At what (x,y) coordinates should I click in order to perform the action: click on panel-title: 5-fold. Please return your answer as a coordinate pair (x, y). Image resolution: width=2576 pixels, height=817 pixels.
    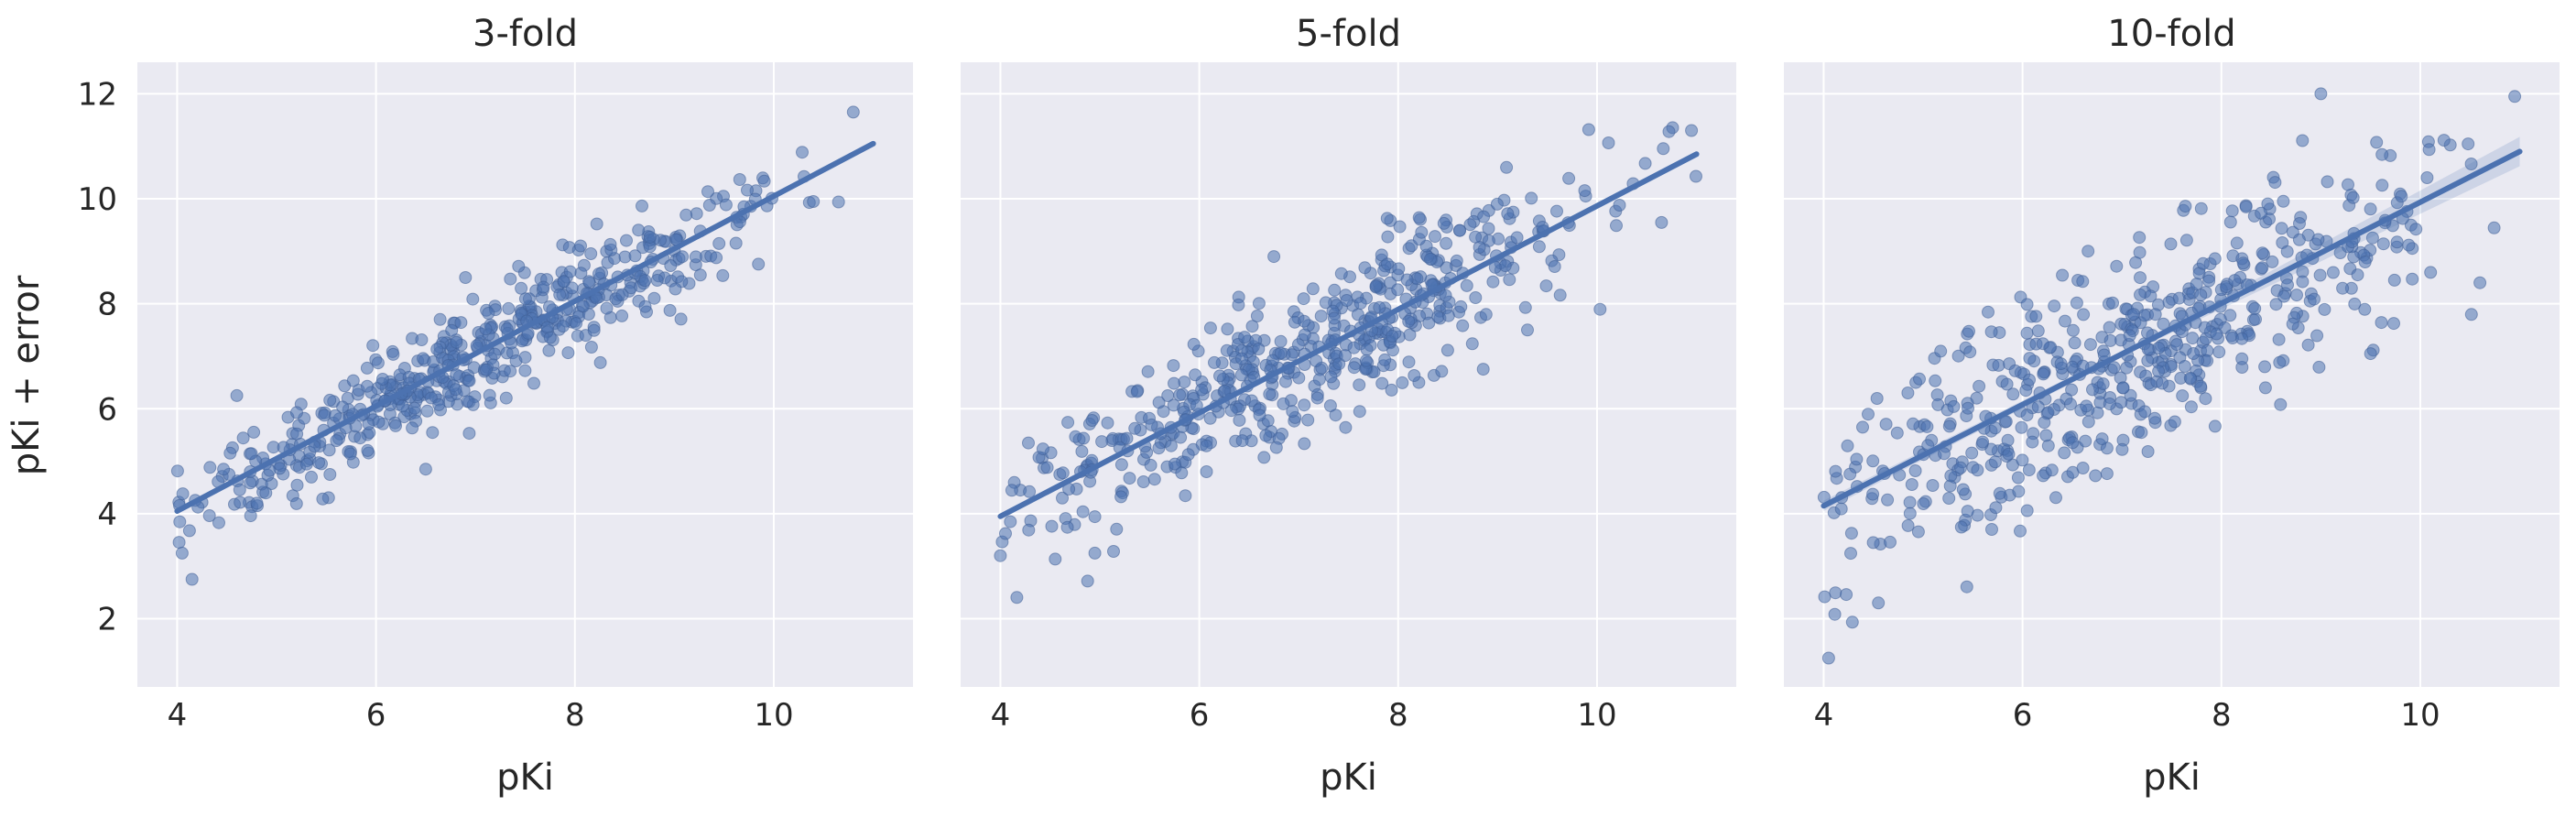
    Looking at the image, I should click on (1348, 34).